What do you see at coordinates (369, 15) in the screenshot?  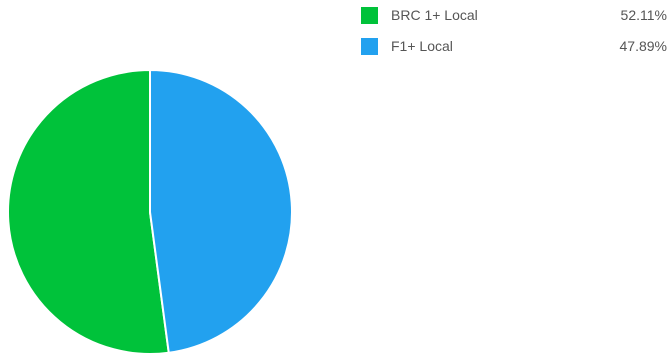 I see `legend-swatch-brc-local` at bounding box center [369, 15].